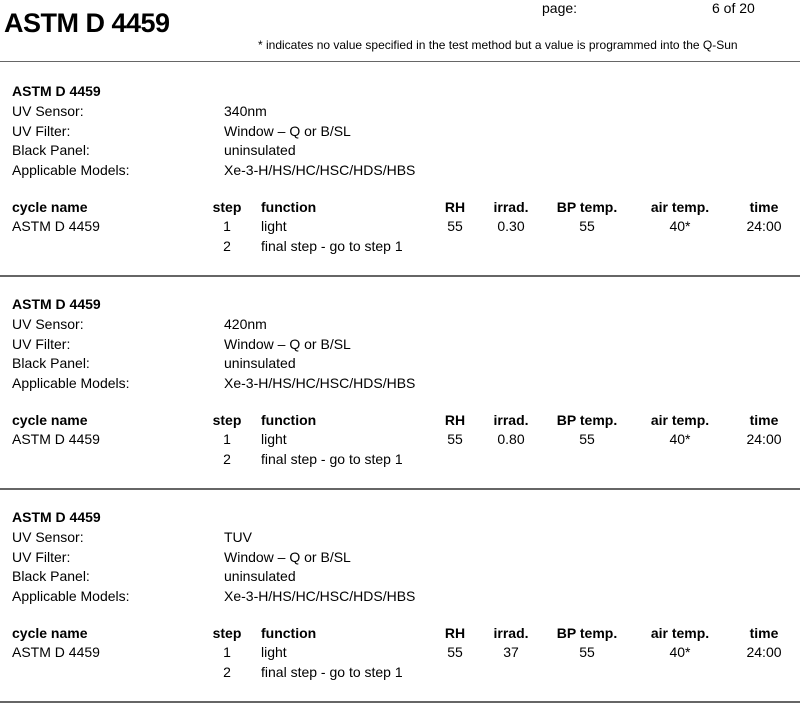 This screenshot has width=800, height=720. What do you see at coordinates (511, 226) in the screenshot?
I see `cell-irrad: 0.30` at bounding box center [511, 226].